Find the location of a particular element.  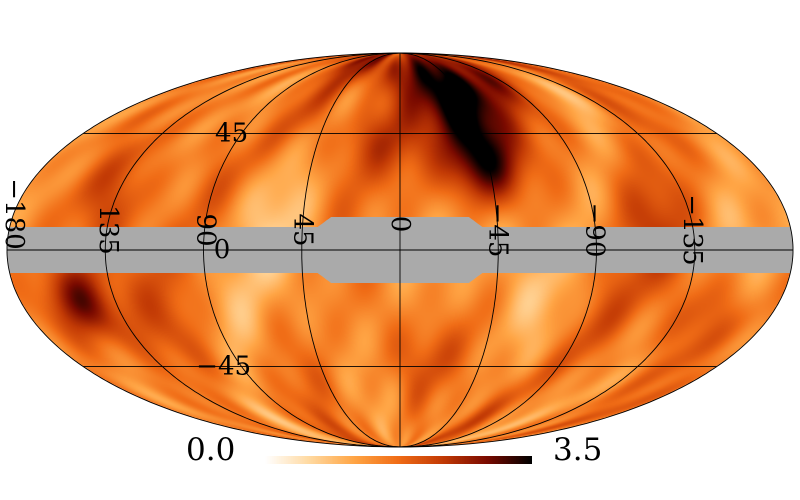

colorbar is located at coordinates (398, 460).